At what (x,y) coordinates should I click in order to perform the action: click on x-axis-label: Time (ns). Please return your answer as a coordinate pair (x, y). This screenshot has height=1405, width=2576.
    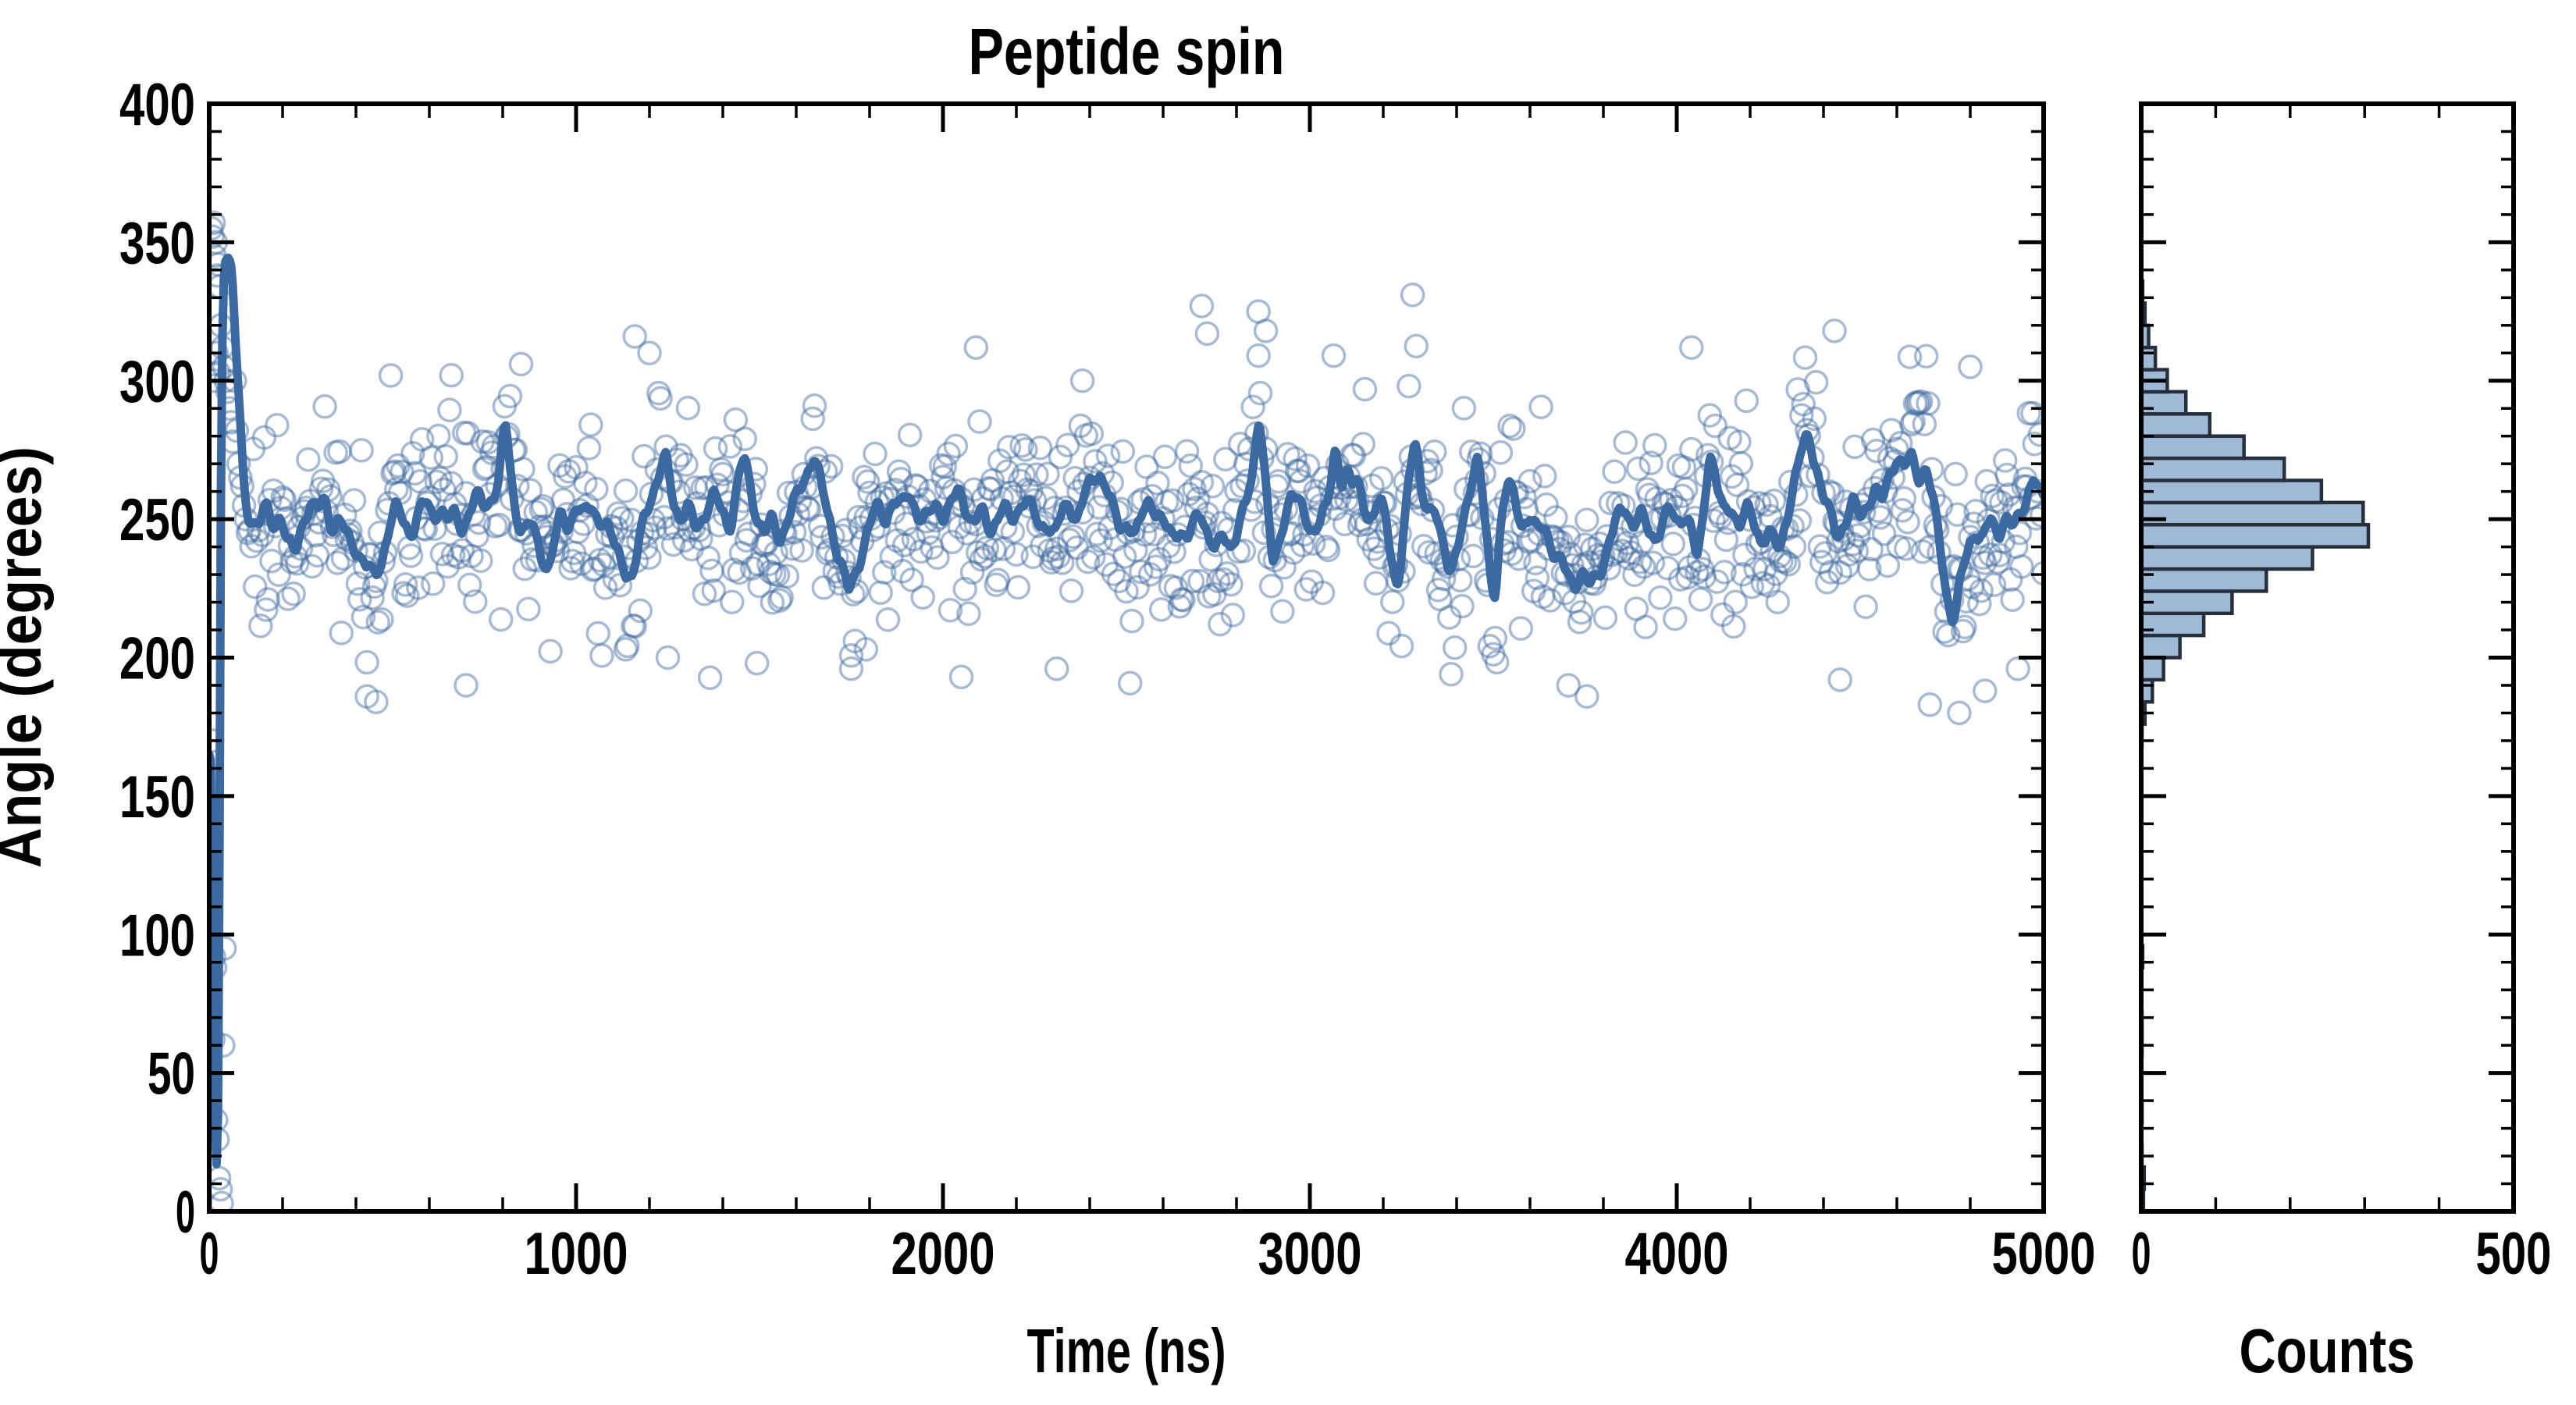
    Looking at the image, I should click on (1126, 1351).